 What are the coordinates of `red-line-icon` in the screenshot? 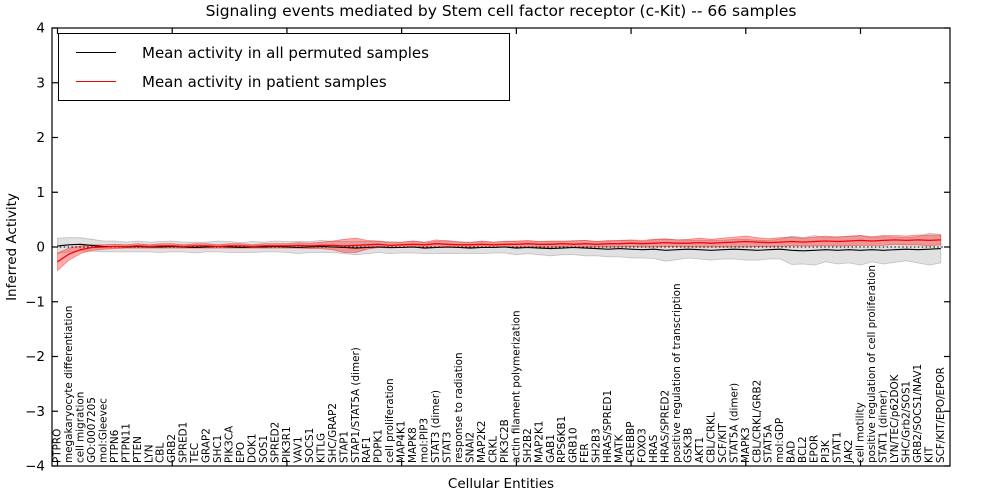 It's located at (96, 81).